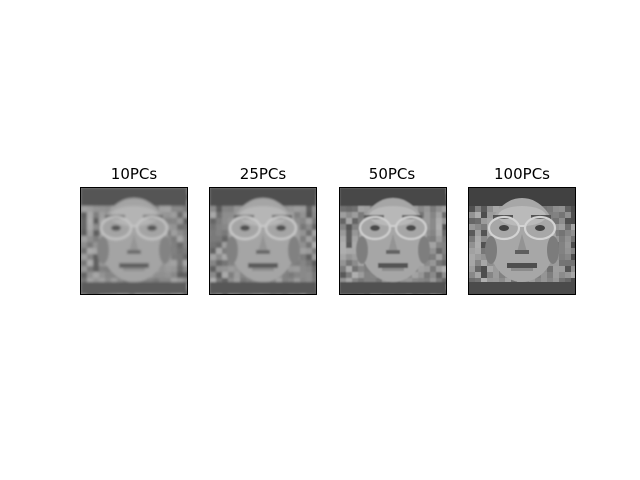 The width and height of the screenshot is (640, 480). I want to click on face-reconstruction-image-25pcs, so click(263, 241).